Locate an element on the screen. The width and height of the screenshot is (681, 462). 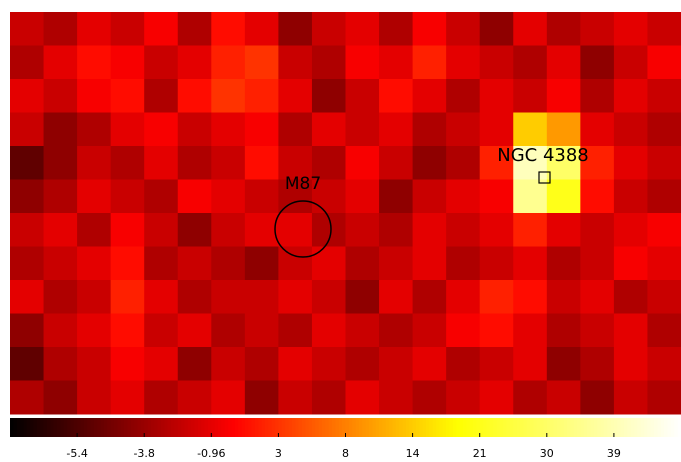
colorbar-tick-label: -0.96 is located at coordinates (211, 453).